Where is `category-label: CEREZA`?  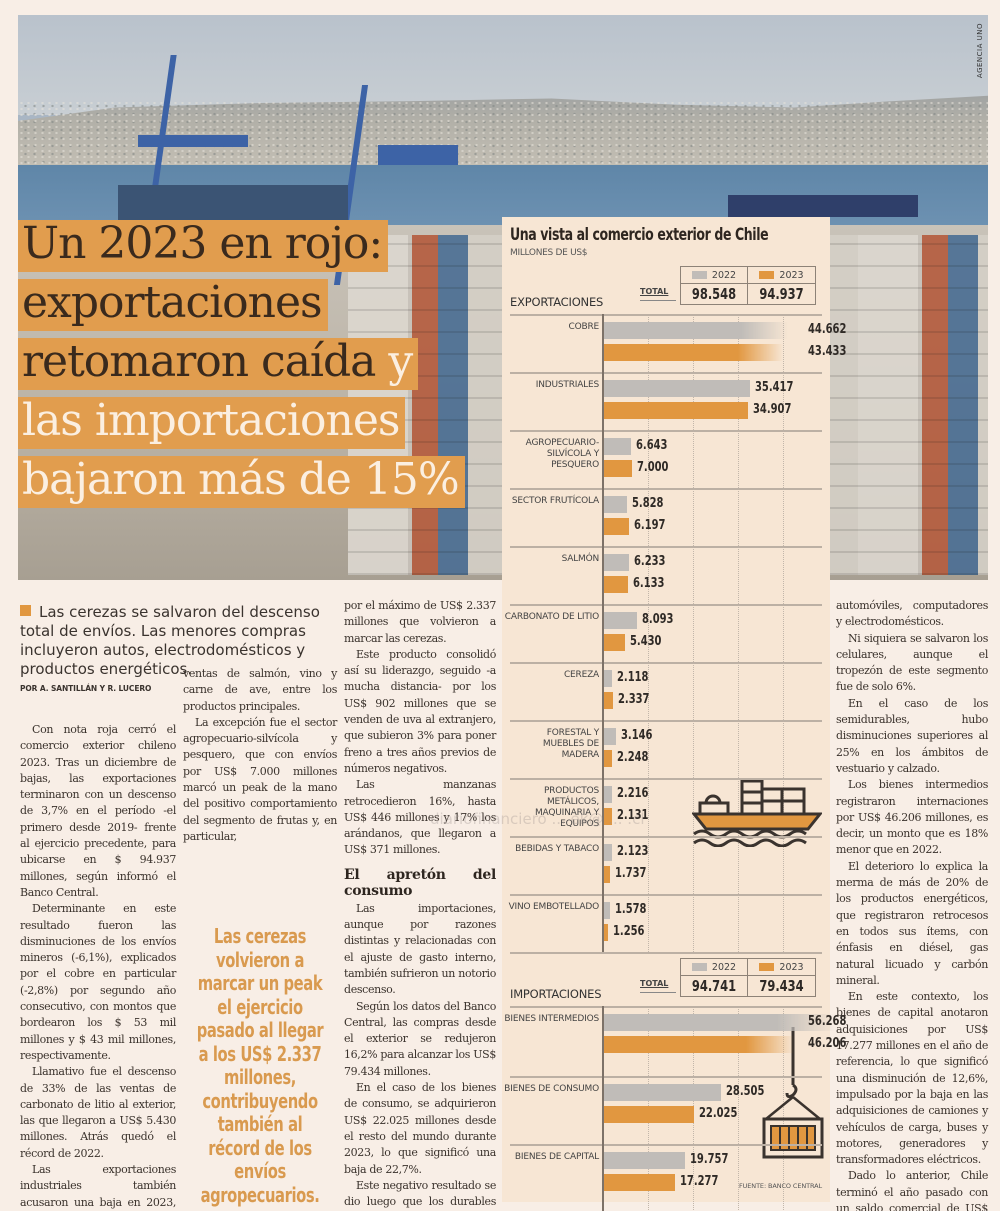
category-label: CEREZA is located at coordinates (581, 675).